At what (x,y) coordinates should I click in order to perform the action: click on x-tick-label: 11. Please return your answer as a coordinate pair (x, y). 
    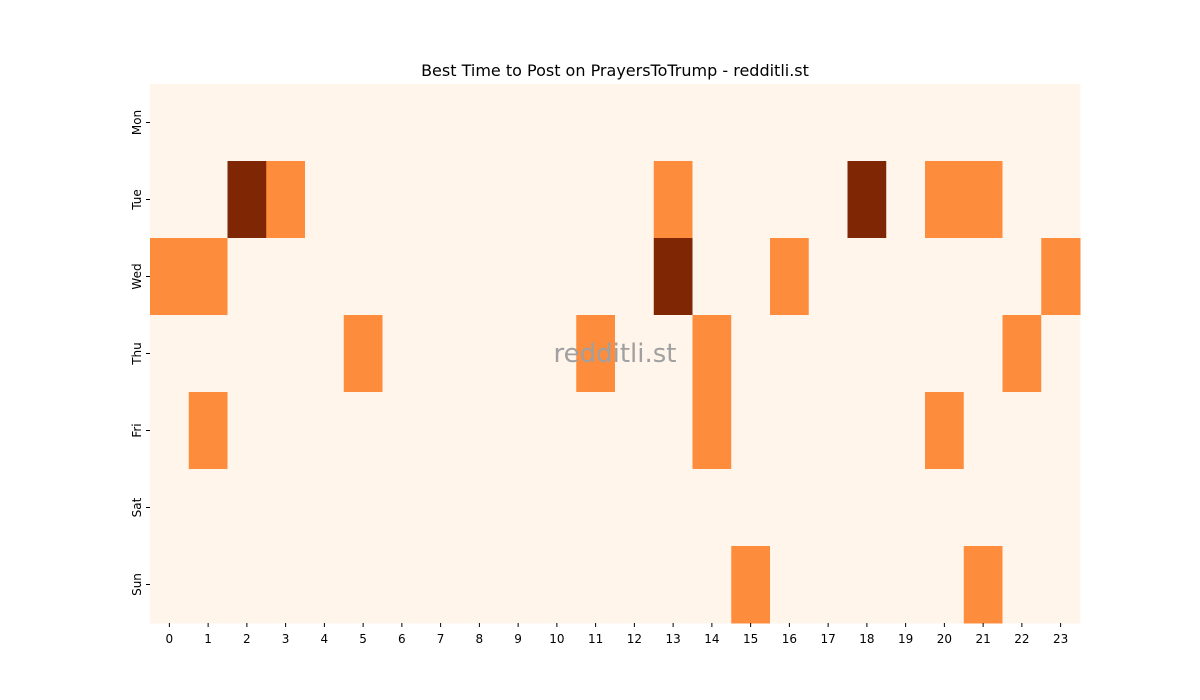
    Looking at the image, I should click on (595, 639).